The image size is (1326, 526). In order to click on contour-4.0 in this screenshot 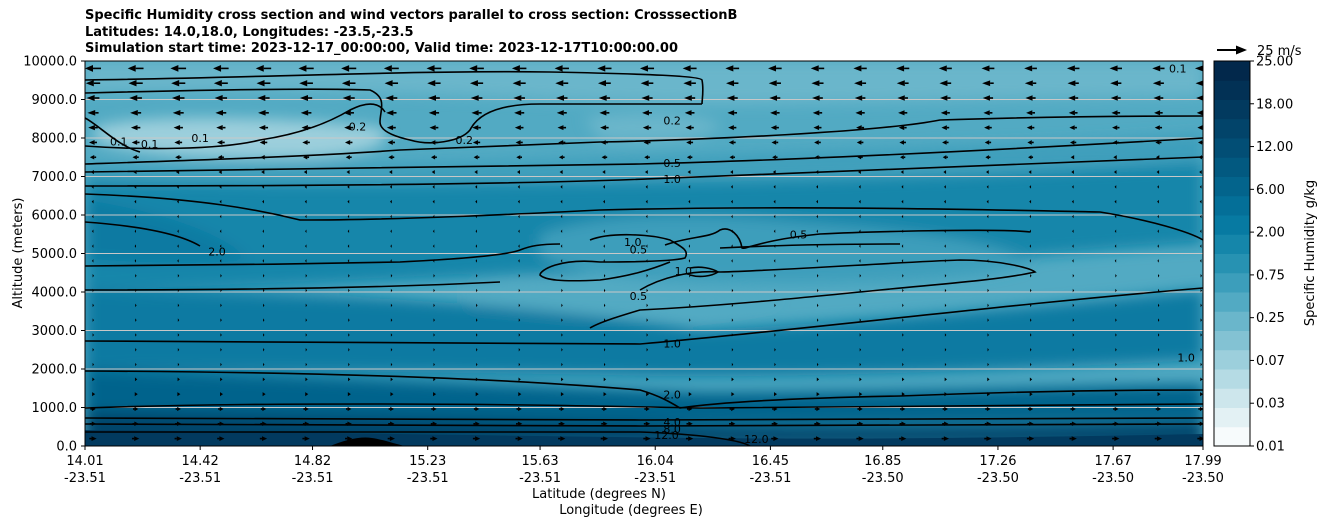, I will do `click(644, 419)`.